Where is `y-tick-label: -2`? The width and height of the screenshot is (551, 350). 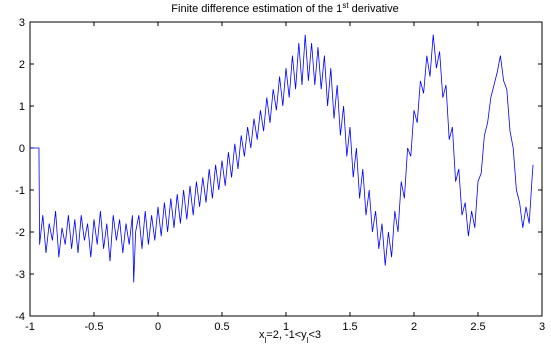
y-tick-label: -2 is located at coordinates (20, 233).